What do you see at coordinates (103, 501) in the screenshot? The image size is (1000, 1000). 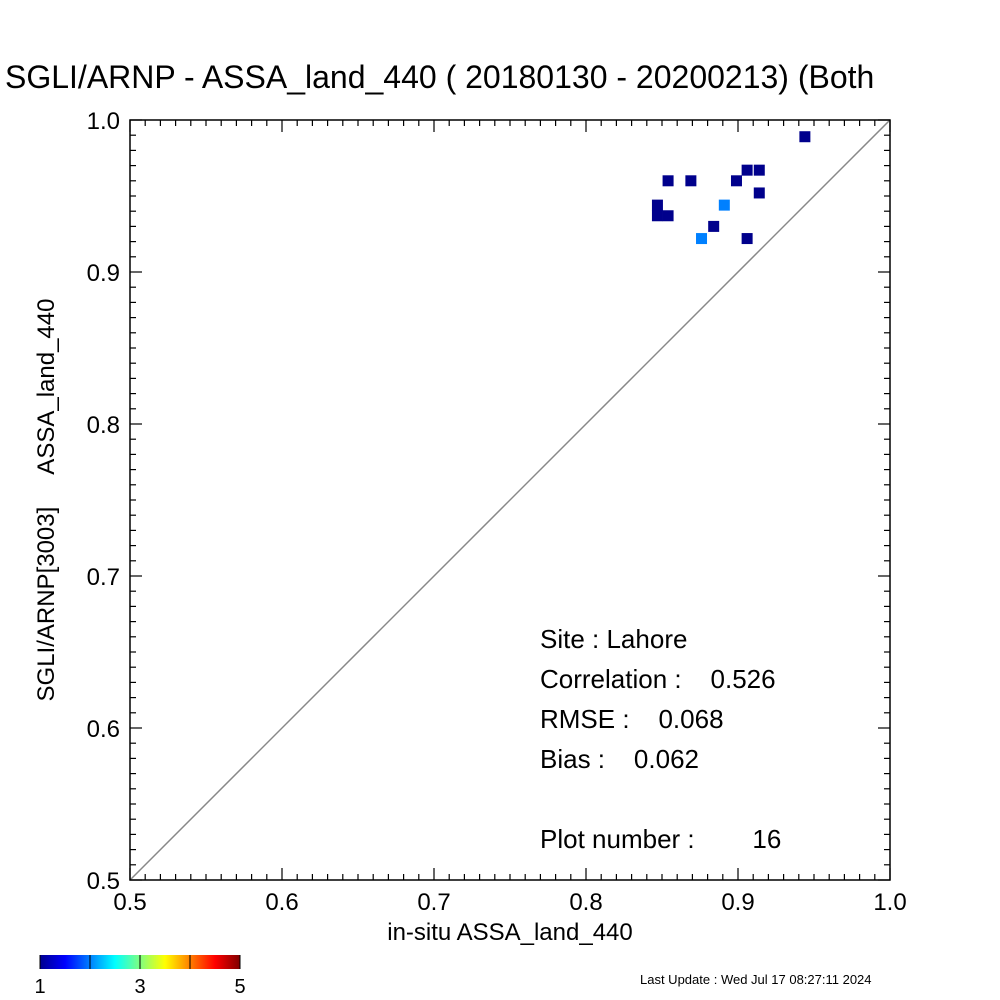 I see `y-tick-labels: 0.5 0.6 0.7 0.8 0.9 1.0` at bounding box center [103, 501].